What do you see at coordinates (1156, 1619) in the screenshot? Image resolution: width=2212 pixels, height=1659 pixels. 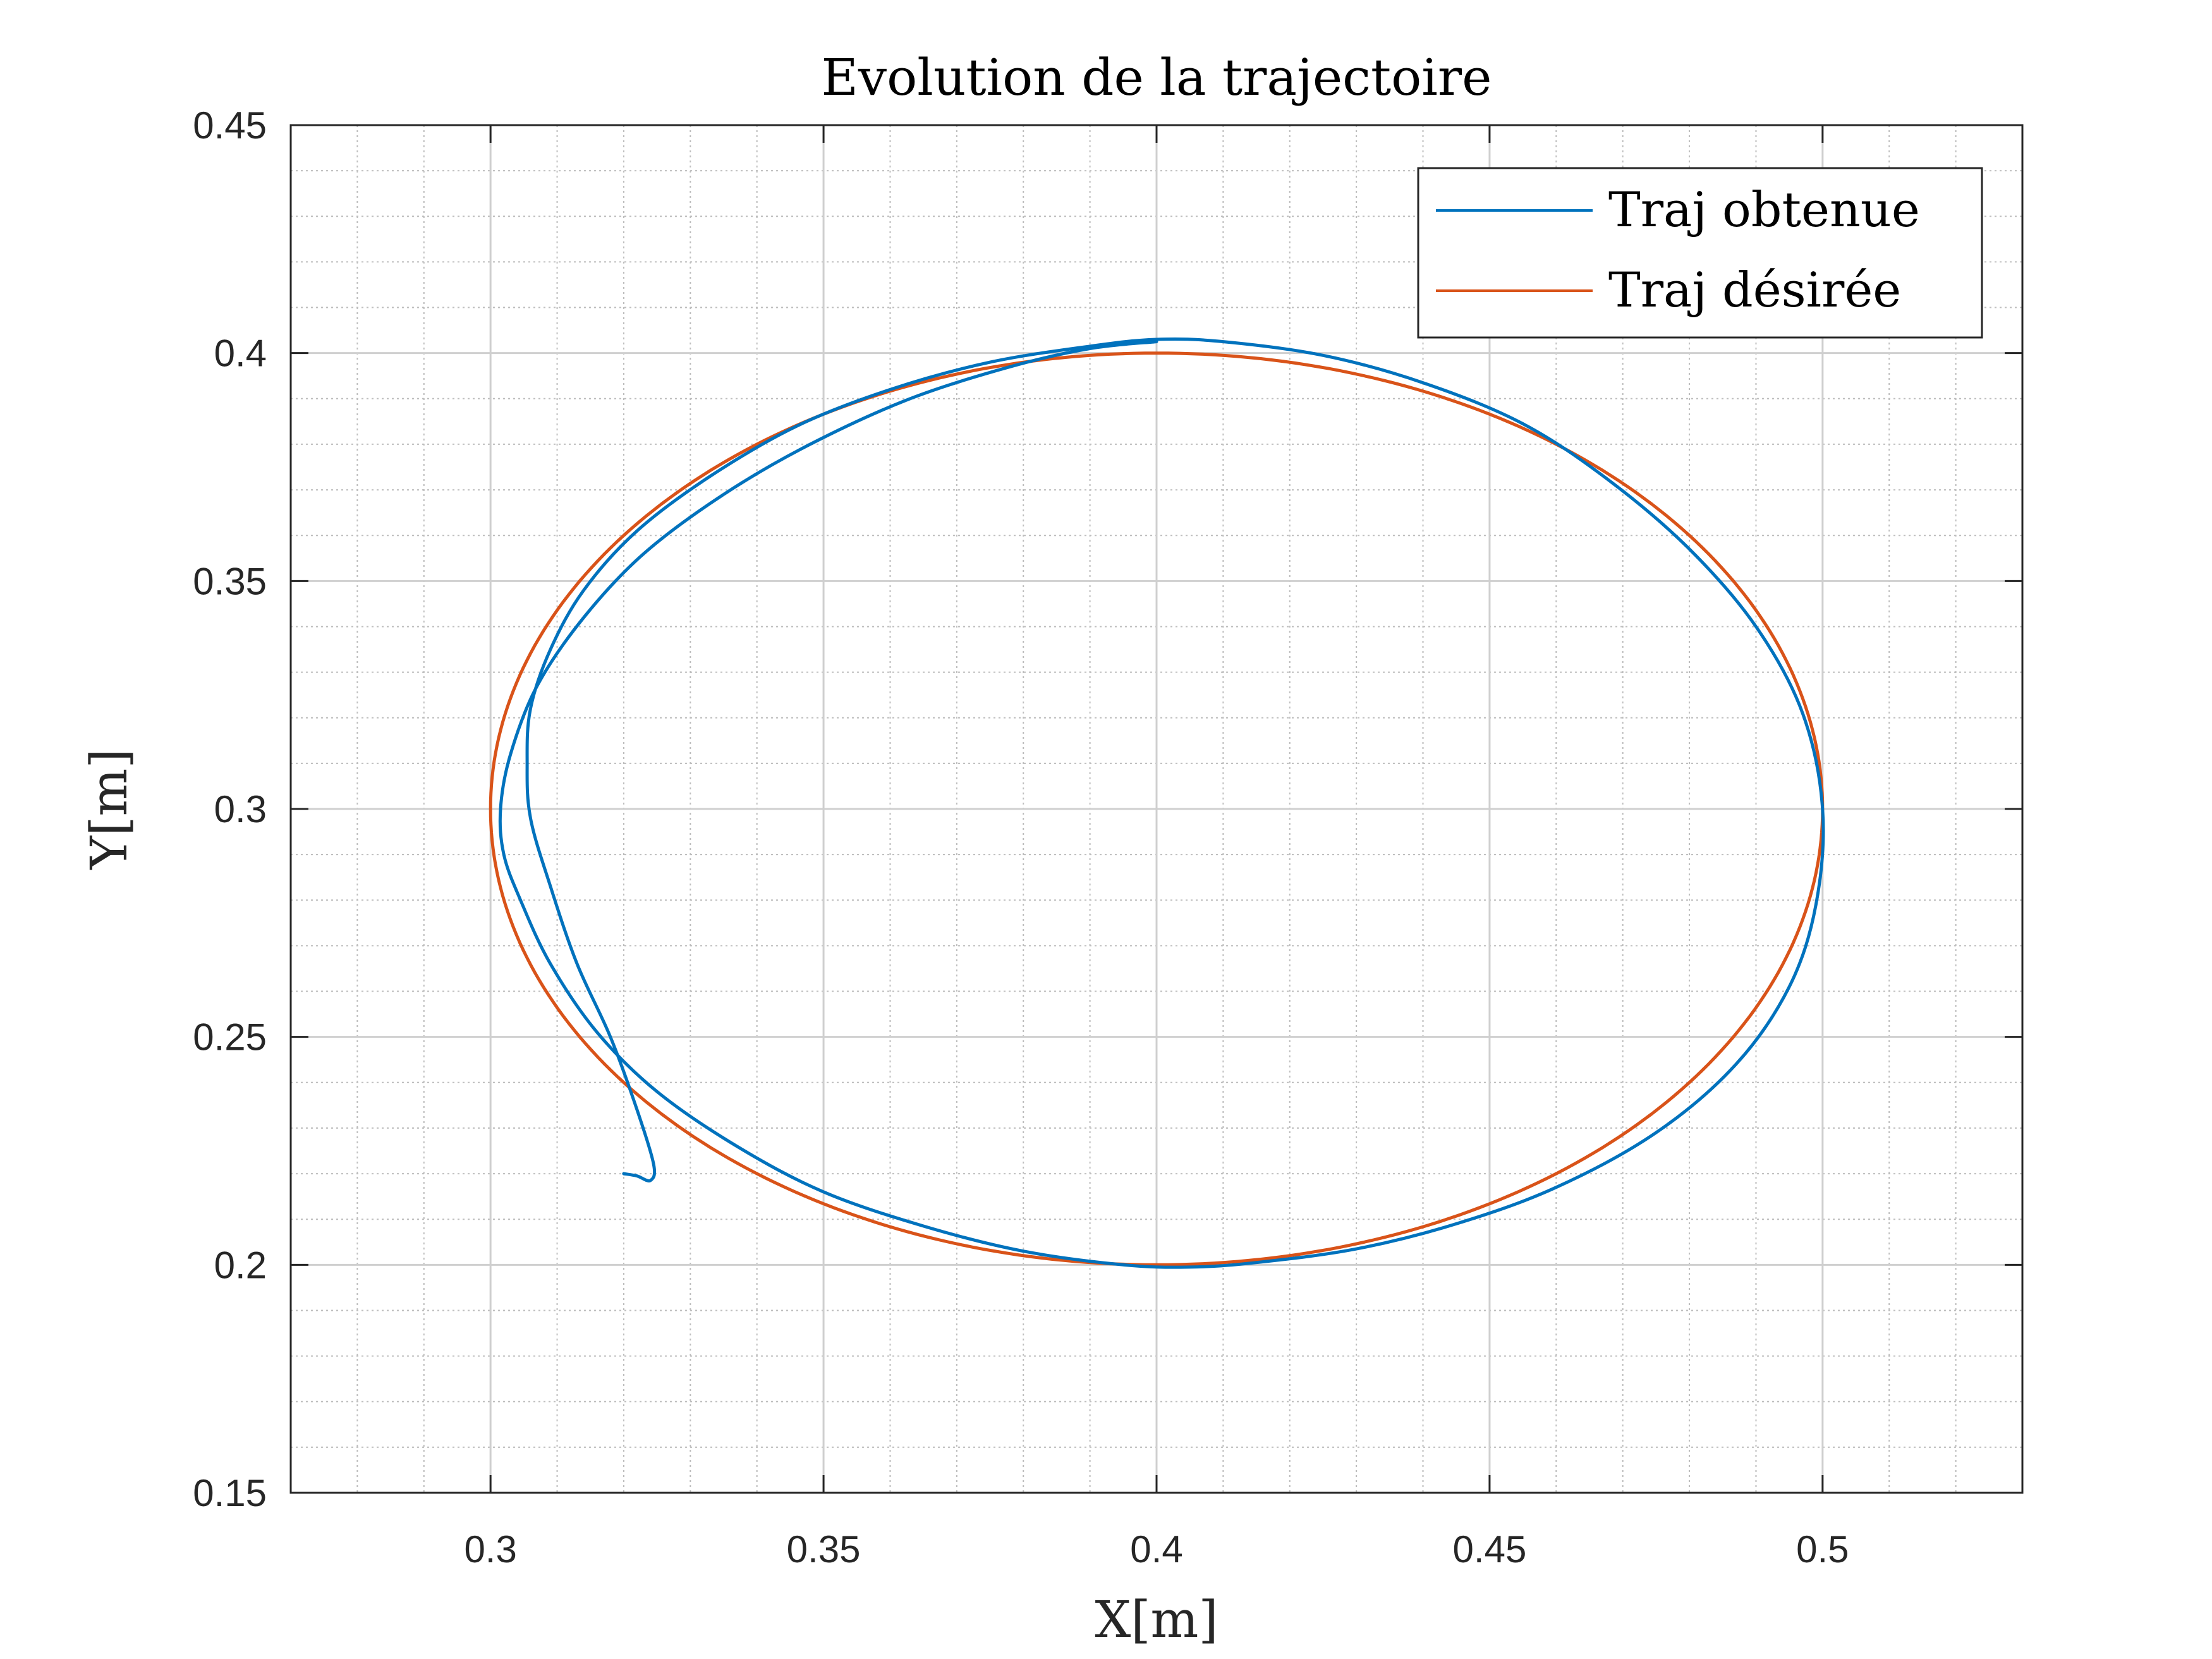 I see `x-axis-label: X[m]` at bounding box center [1156, 1619].